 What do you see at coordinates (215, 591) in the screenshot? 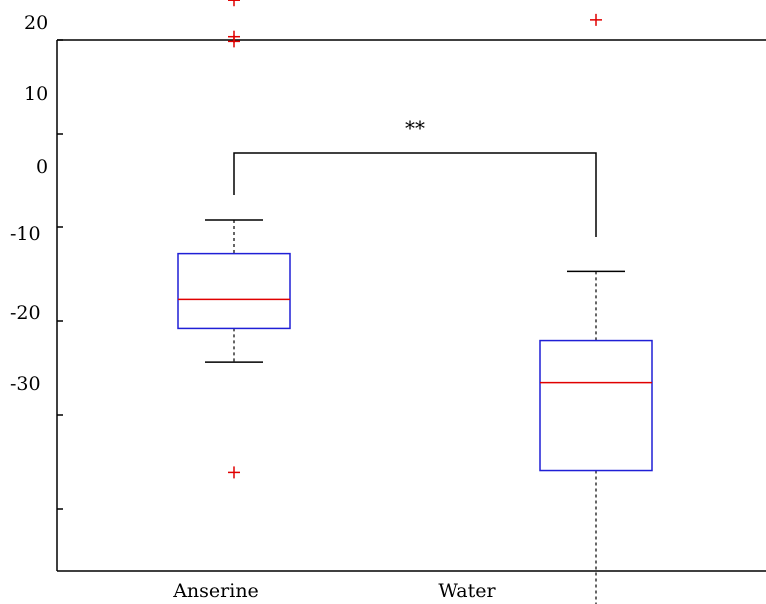
I see `x-category-label: Anserine` at bounding box center [215, 591].